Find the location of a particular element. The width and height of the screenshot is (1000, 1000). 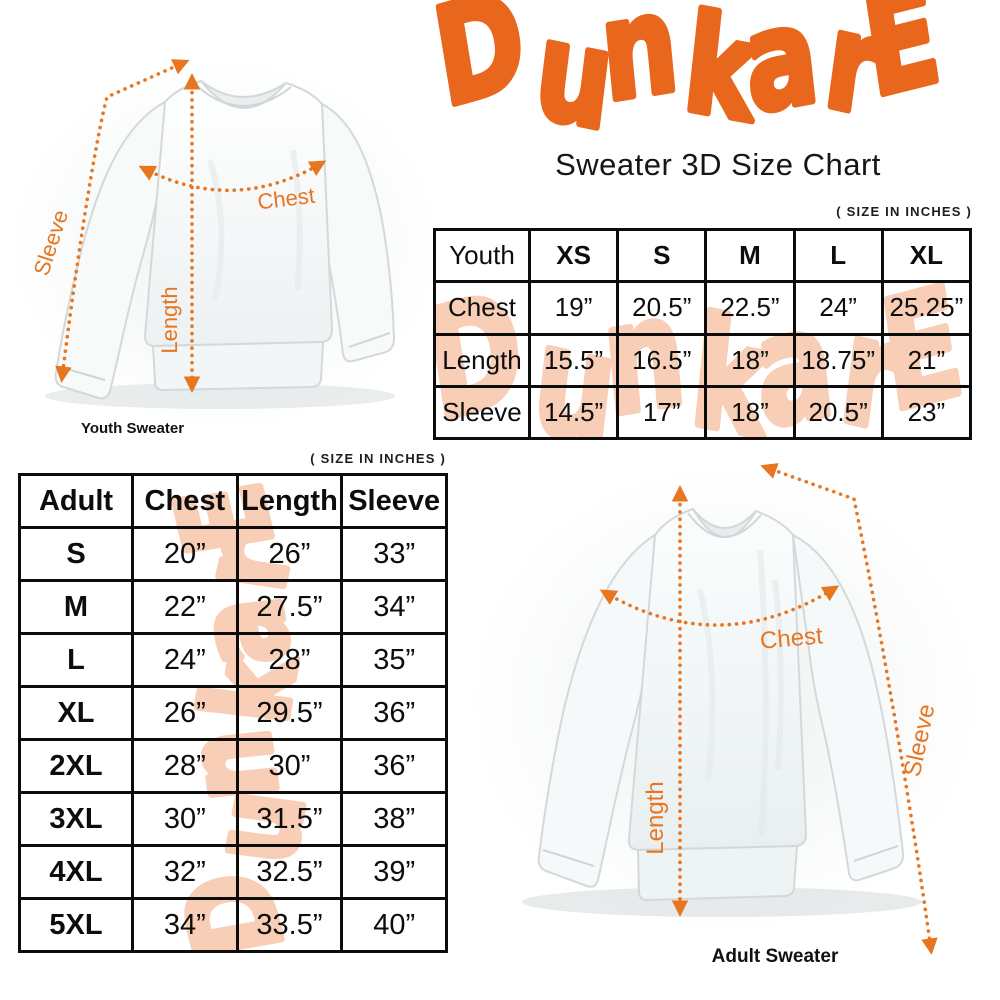

row-label: Length is located at coordinates (482, 360).